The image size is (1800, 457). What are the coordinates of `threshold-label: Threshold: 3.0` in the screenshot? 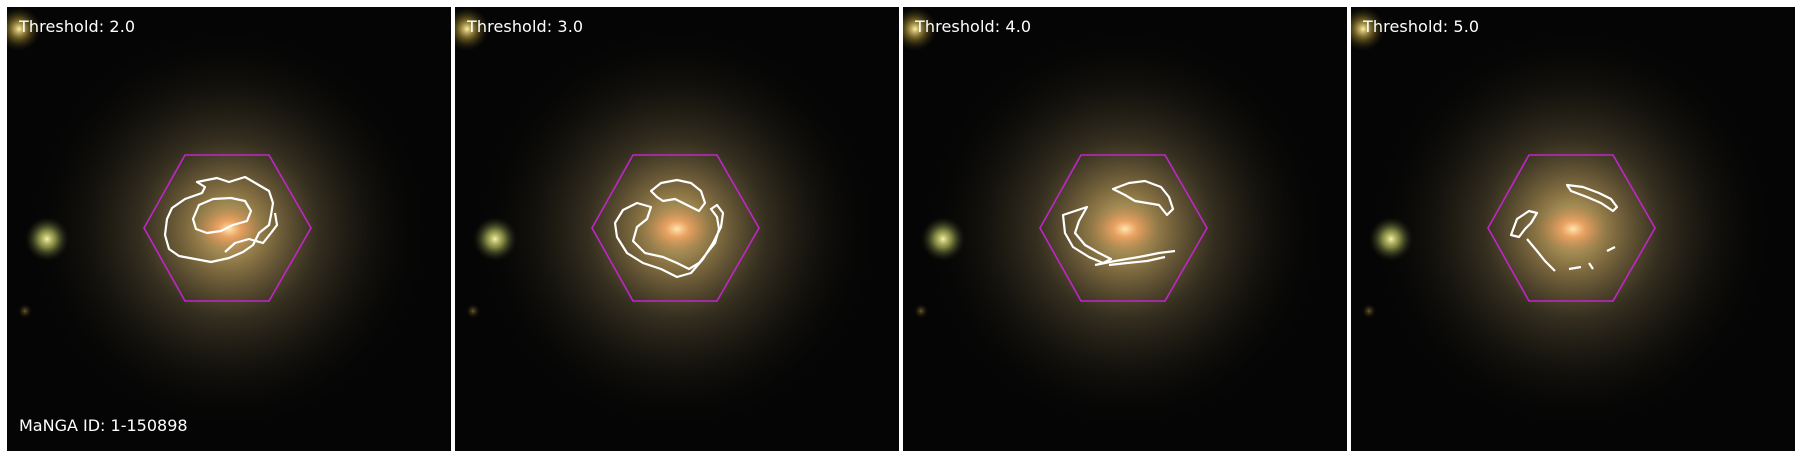 It's located at (525, 26).